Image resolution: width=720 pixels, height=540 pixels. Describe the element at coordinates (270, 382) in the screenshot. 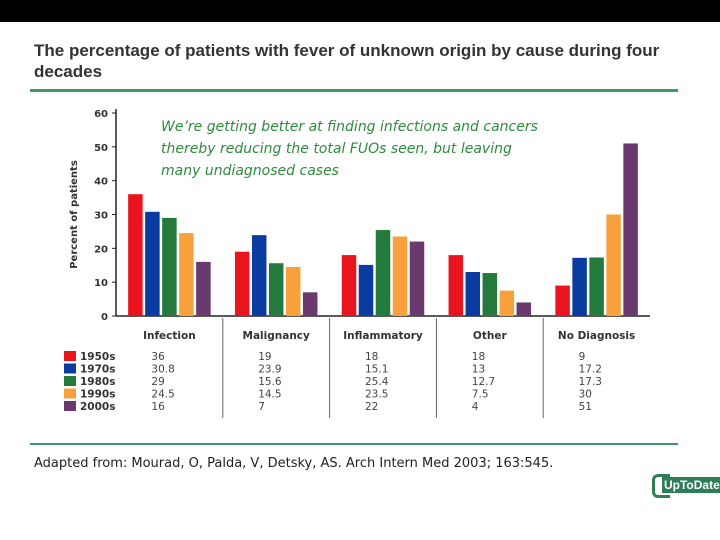

I see `data-label: 15.6` at that location.